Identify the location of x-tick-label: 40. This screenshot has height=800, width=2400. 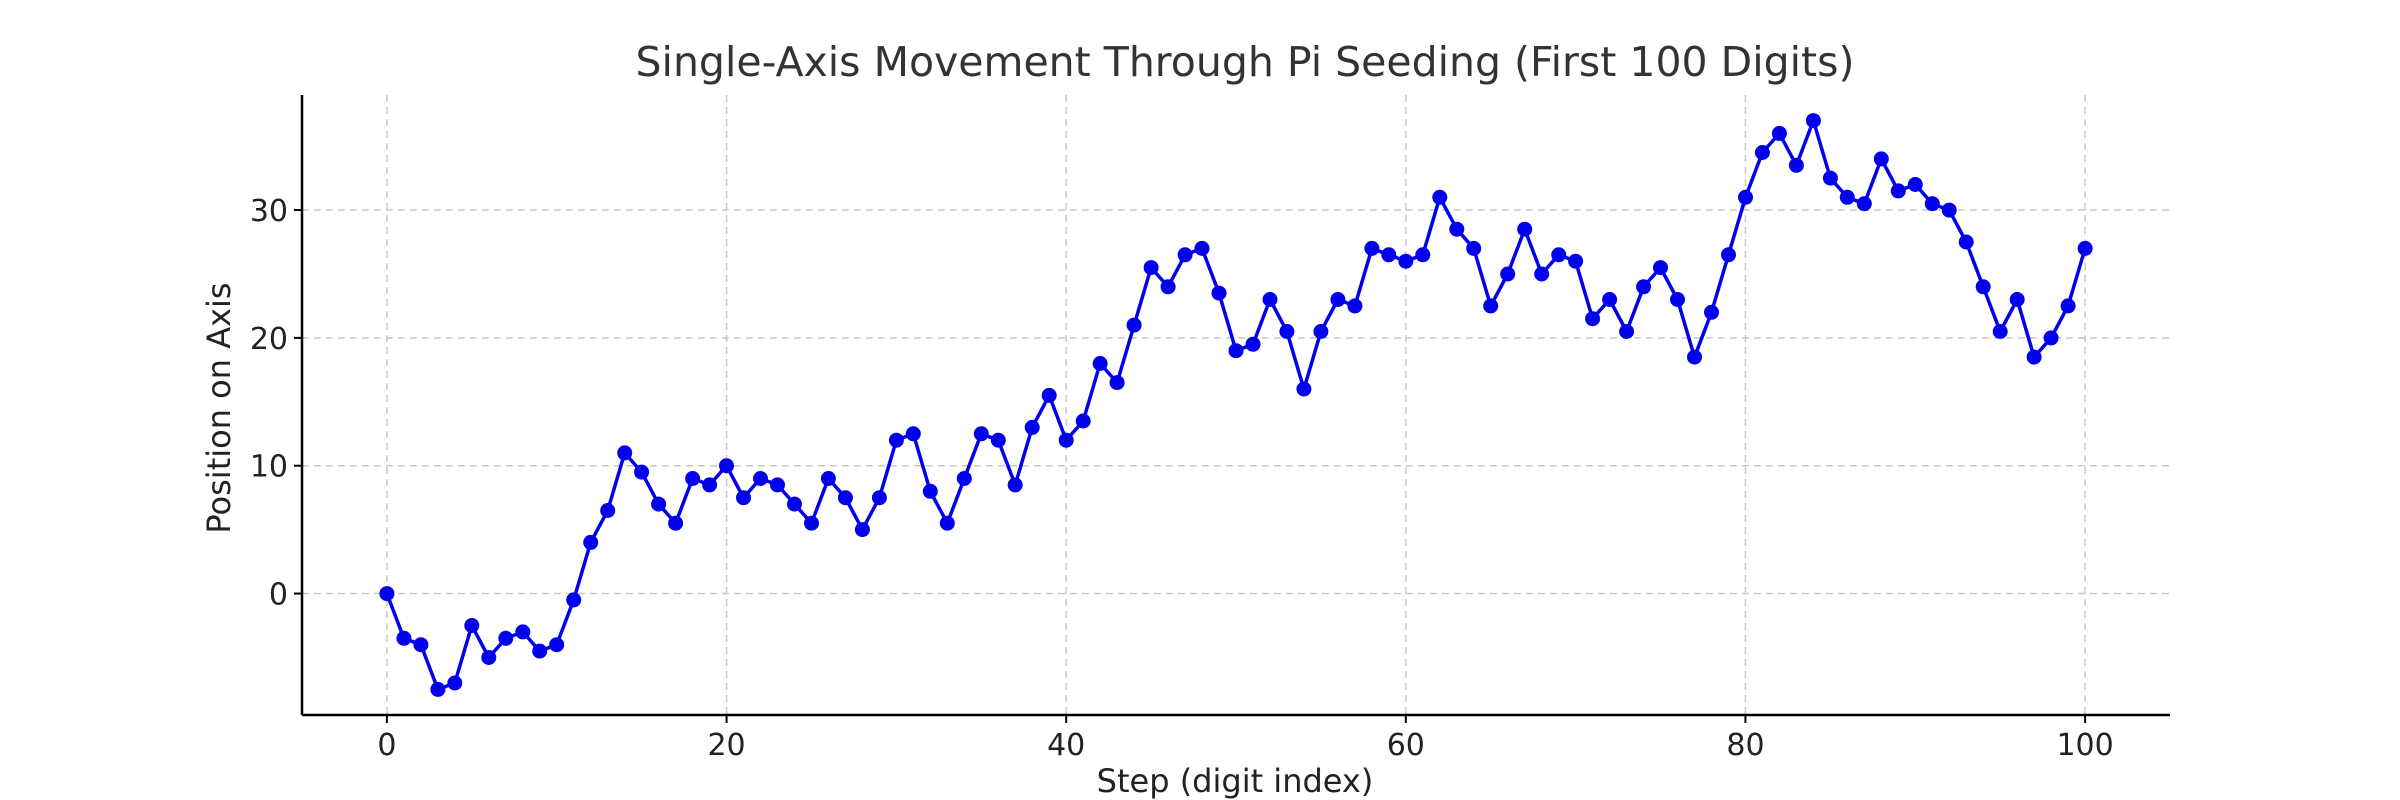
(1066, 745).